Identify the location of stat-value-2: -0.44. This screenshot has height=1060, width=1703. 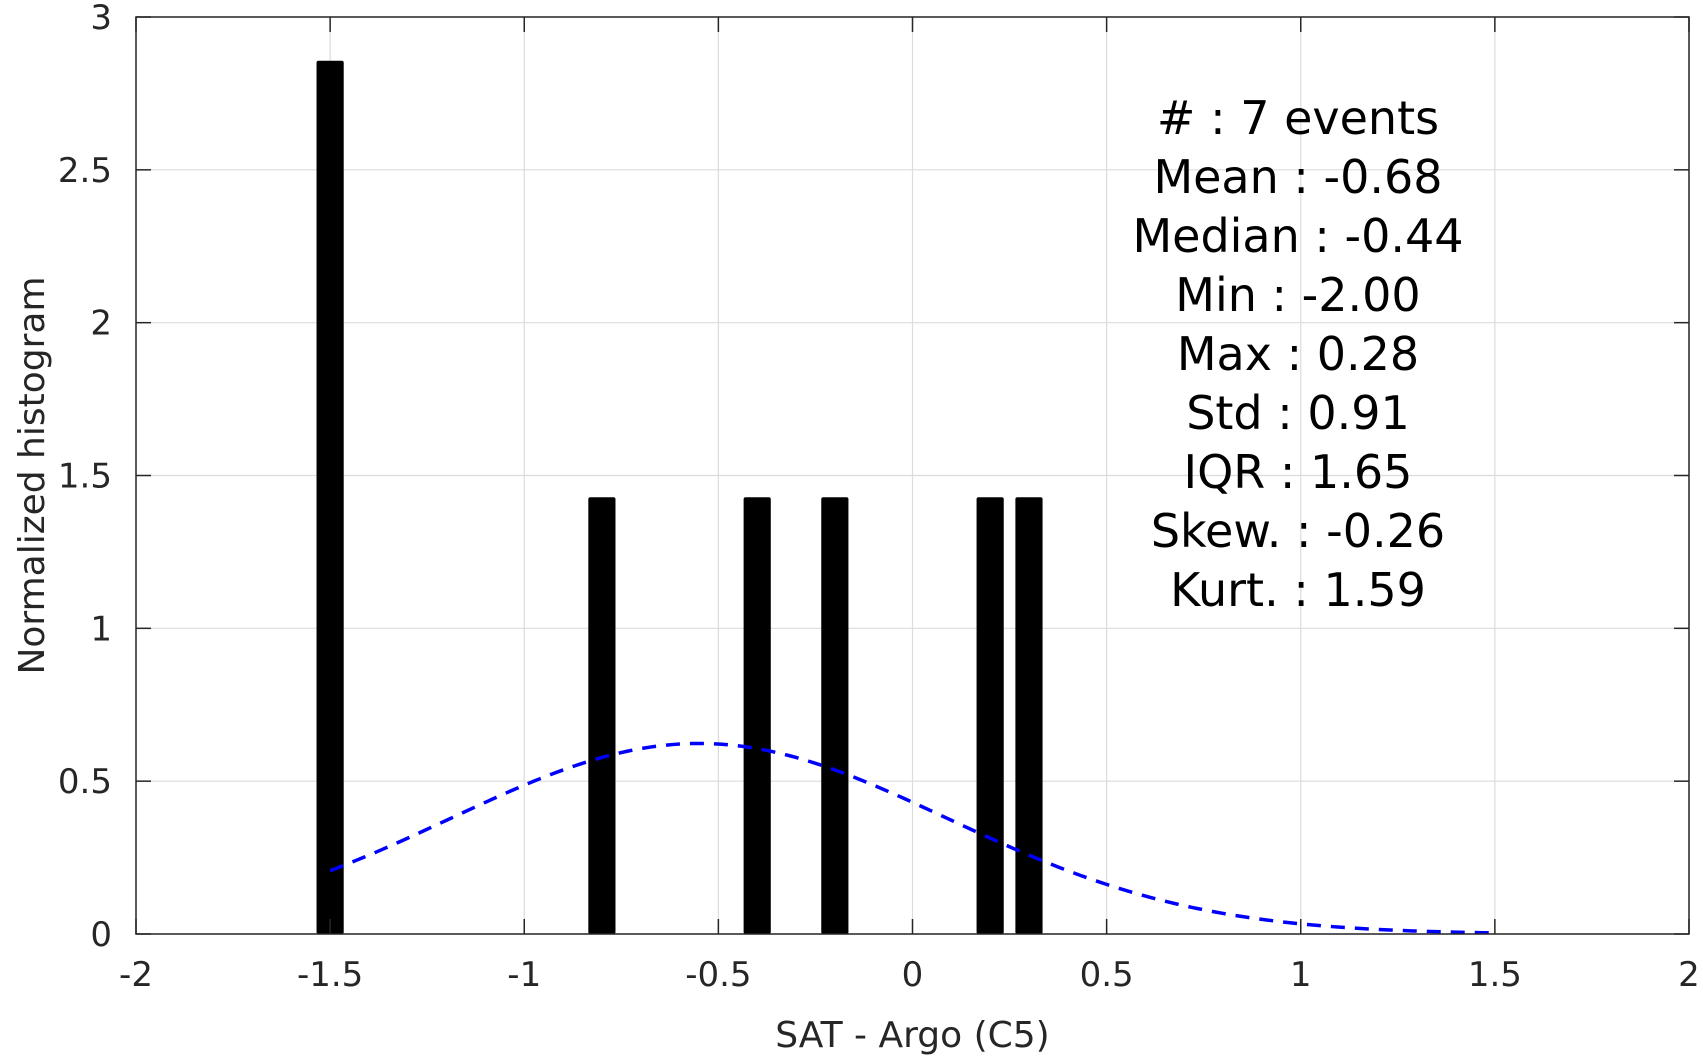
(1404, 236).